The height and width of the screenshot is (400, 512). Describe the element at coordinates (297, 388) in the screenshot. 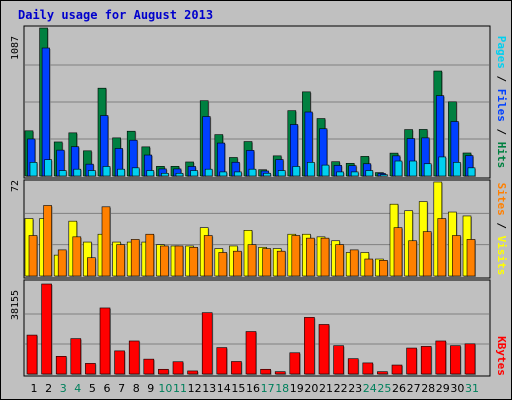

I see `day-label-19: 19` at that location.